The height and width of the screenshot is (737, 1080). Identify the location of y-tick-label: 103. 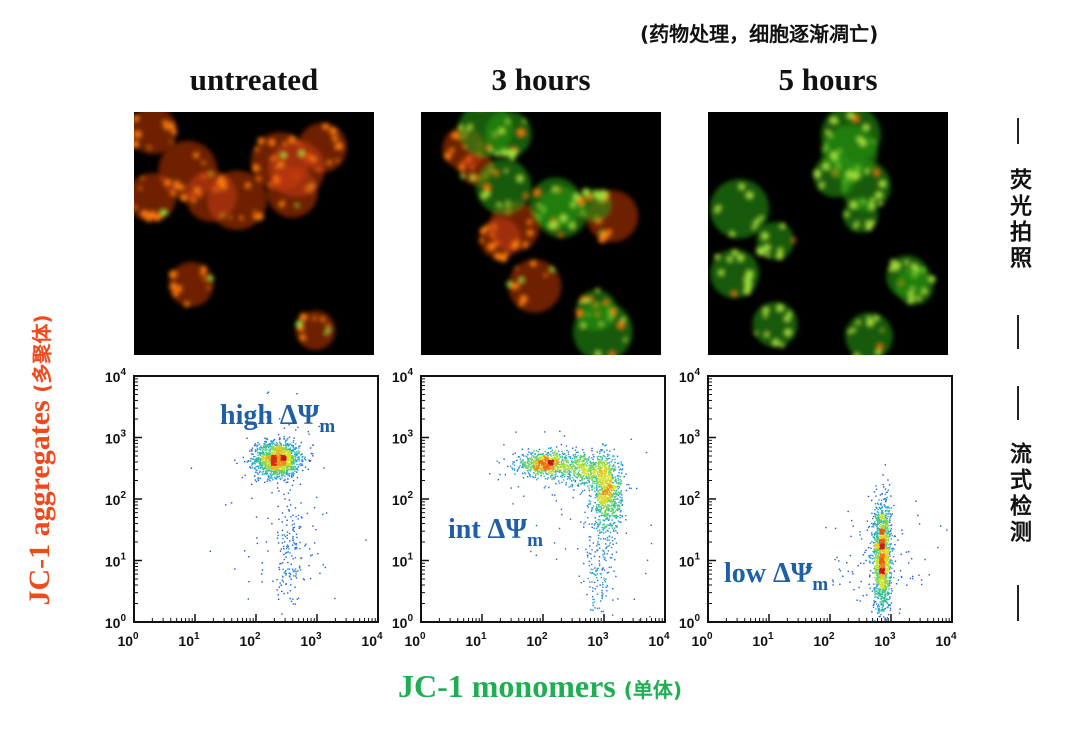
(690, 438).